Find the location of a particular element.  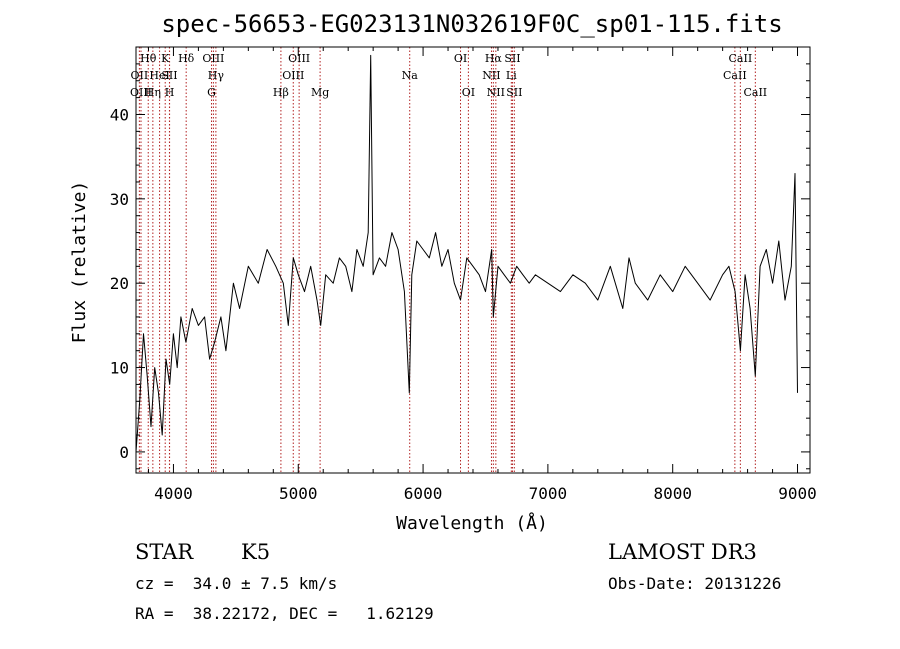

line-label-5: K is located at coordinates (165, 58).